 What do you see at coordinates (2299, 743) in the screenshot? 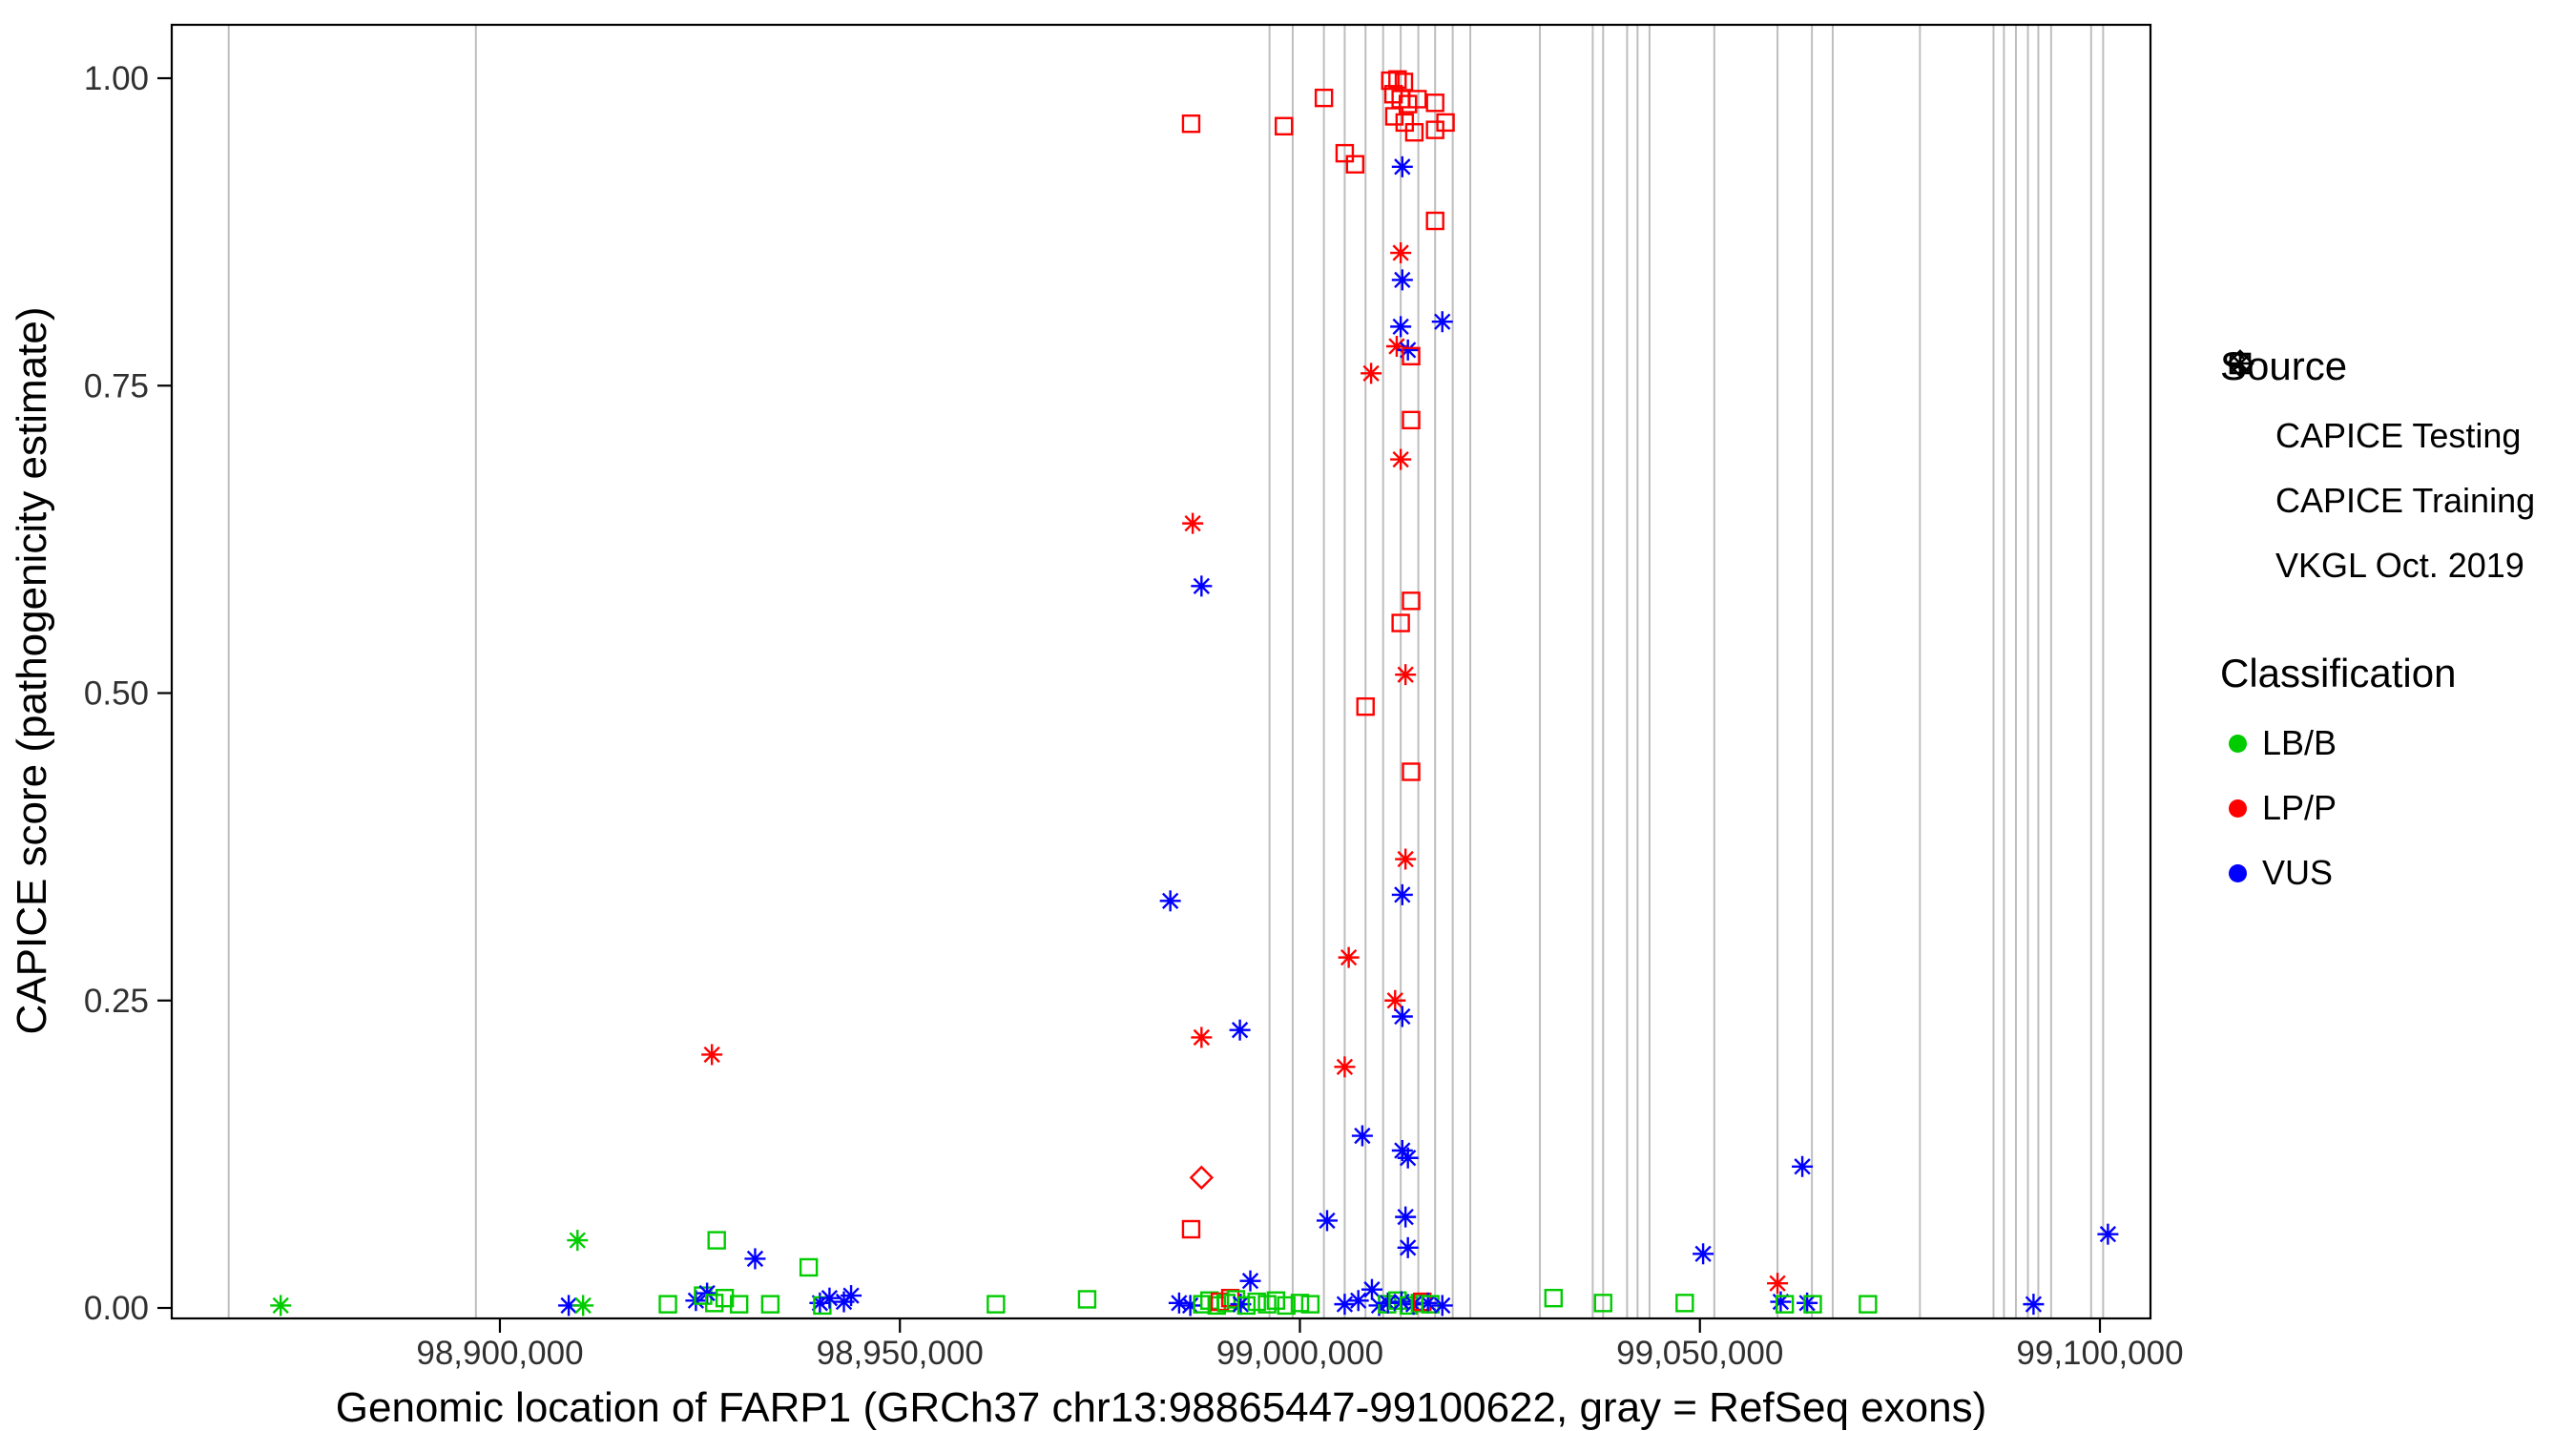
I see `legend-label: LB/B` at bounding box center [2299, 743].